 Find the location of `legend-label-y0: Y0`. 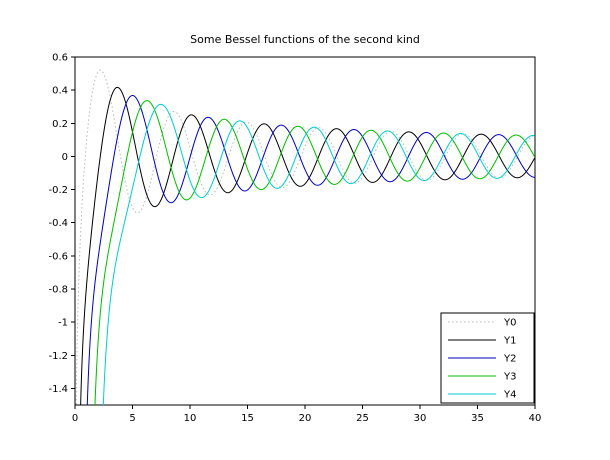

legend-label-y0: Y0 is located at coordinates (509, 323).